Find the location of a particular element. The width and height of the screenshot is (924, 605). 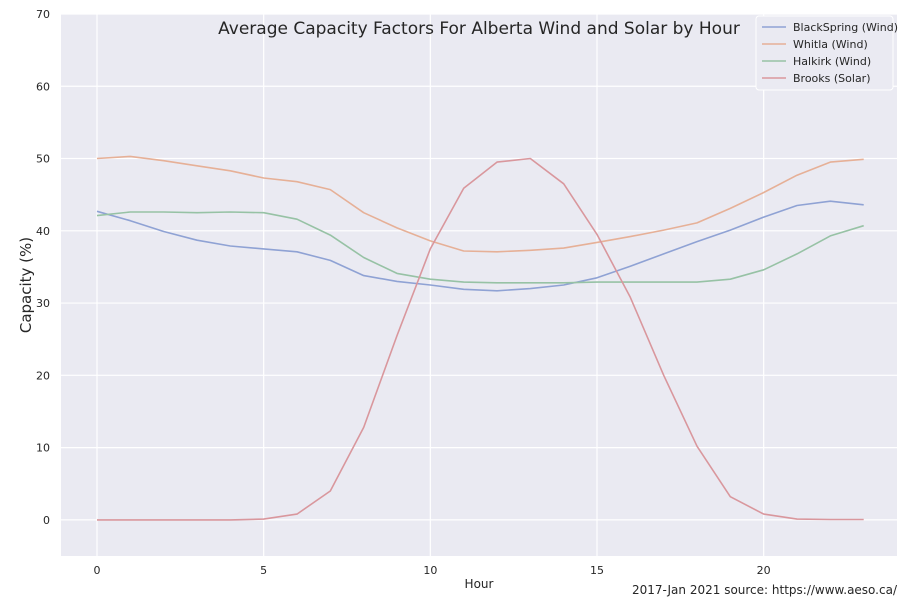

x-tick-label: 5 is located at coordinates (263, 570).